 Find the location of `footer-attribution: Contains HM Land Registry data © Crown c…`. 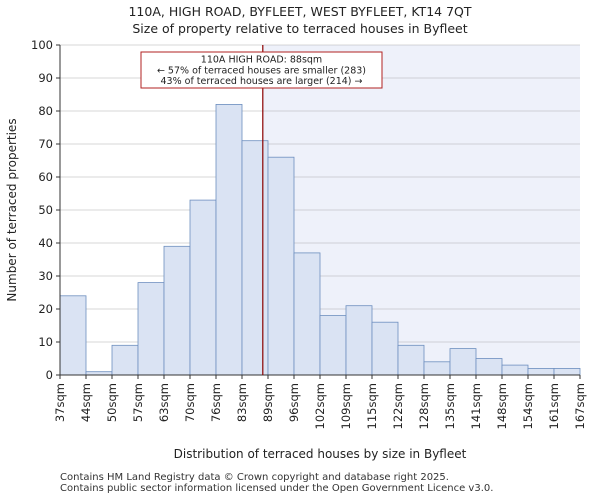

footer-attribution: Contains HM Land Registry data © Crown c… is located at coordinates (276, 483).